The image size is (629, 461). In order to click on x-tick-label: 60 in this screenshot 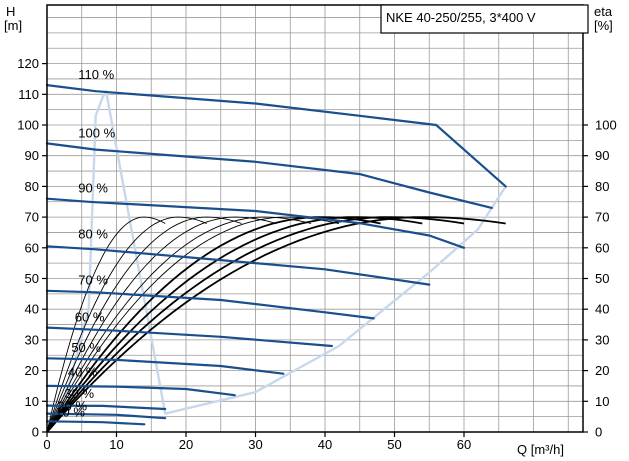, I will do `click(464, 444)`.